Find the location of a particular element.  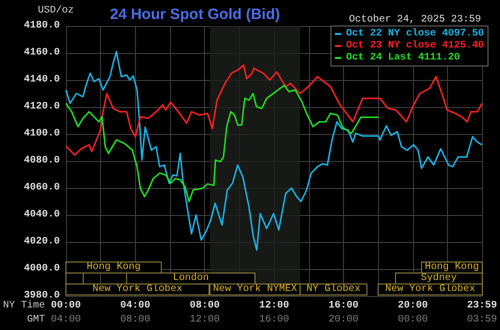

y-tick-label: 4000.0 is located at coordinates (42, 269).